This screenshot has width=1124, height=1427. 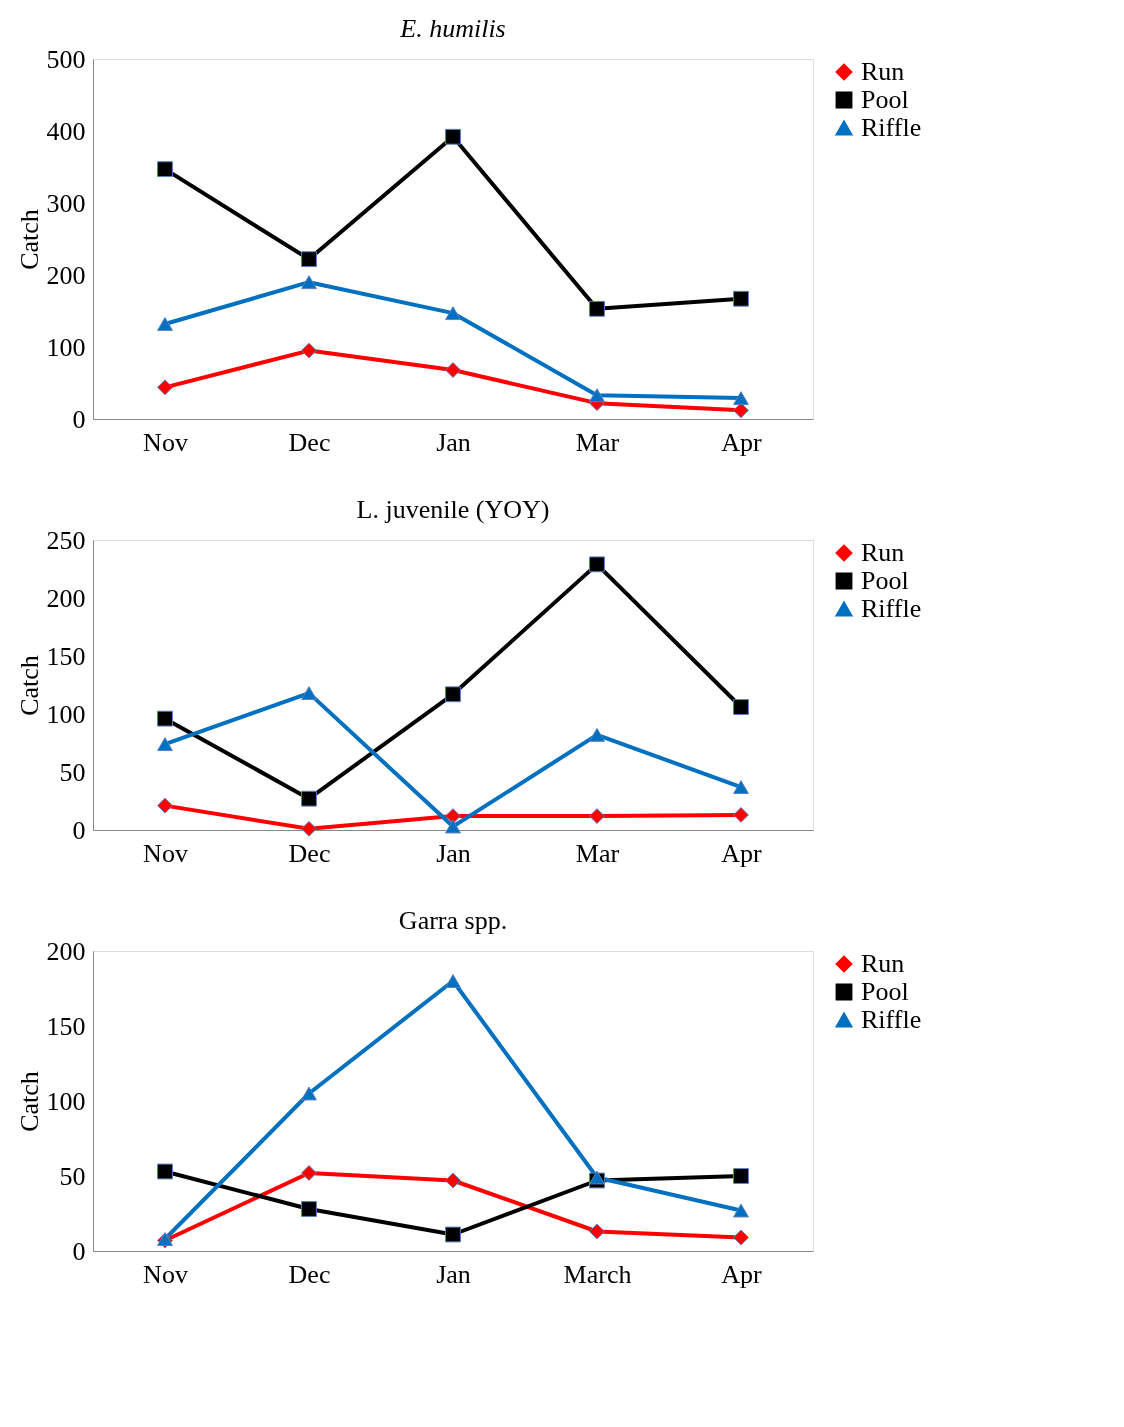 I want to click on y-tick-label: 250, so click(x=66, y=540).